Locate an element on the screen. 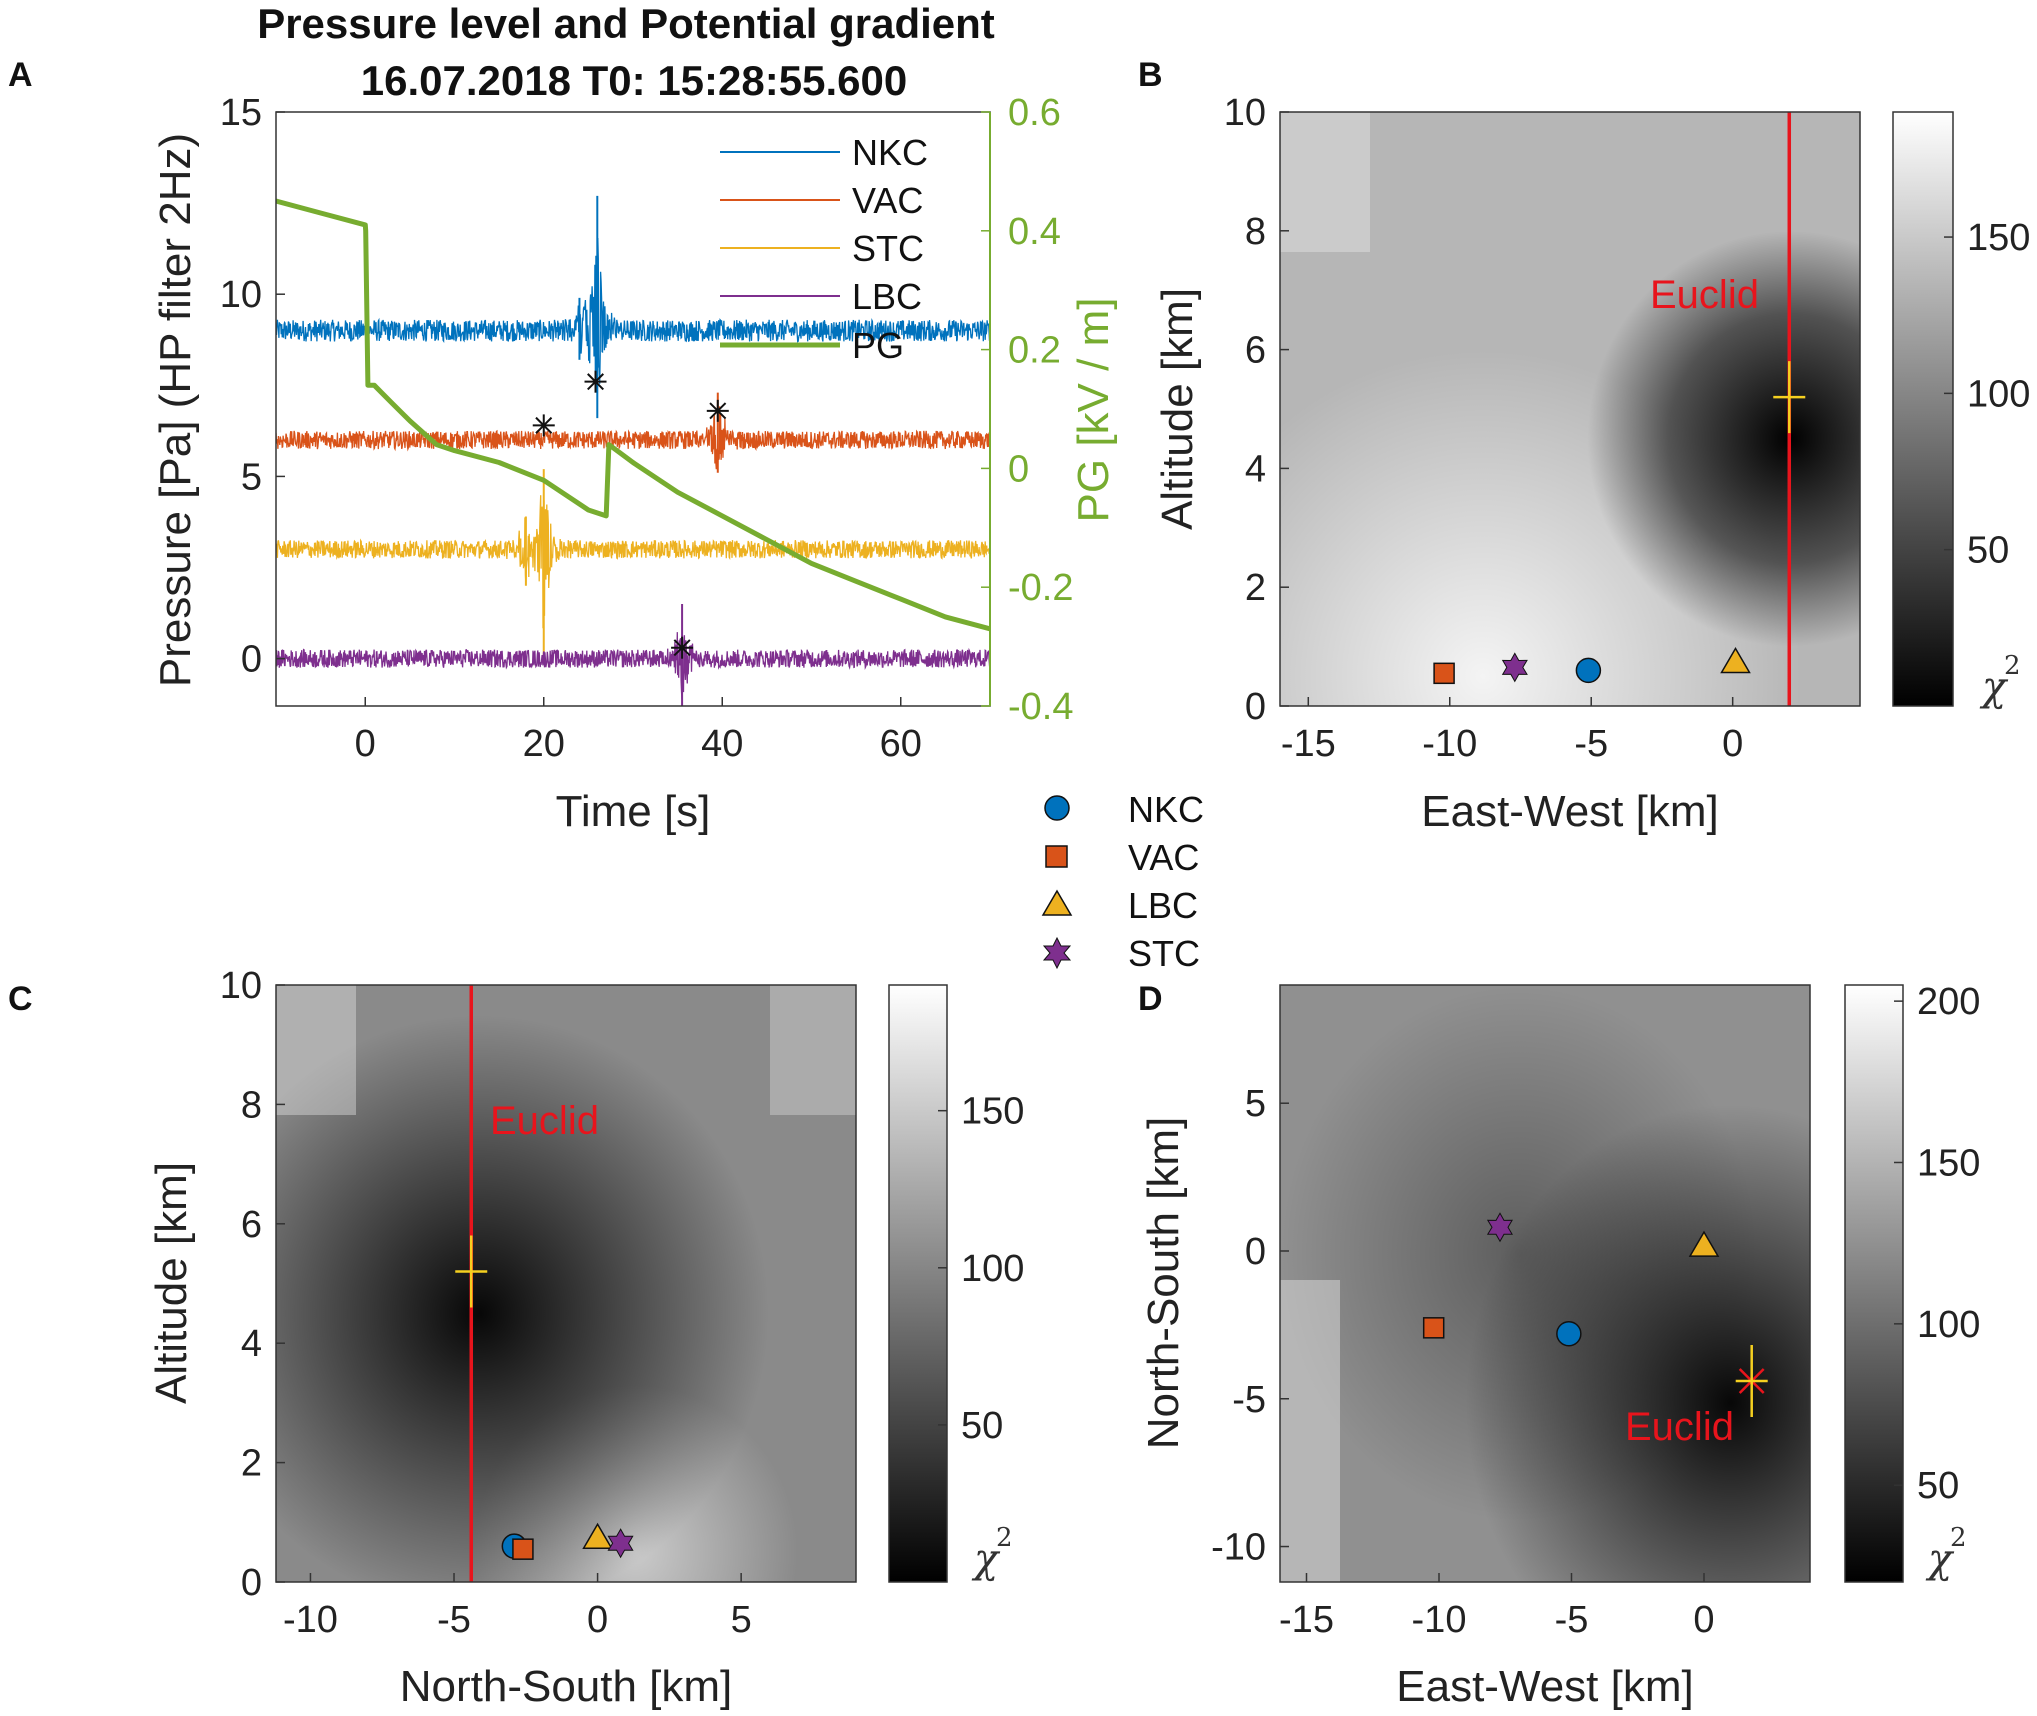  panel-c-xlabel: North-South [km] is located at coordinates (566, 1686).